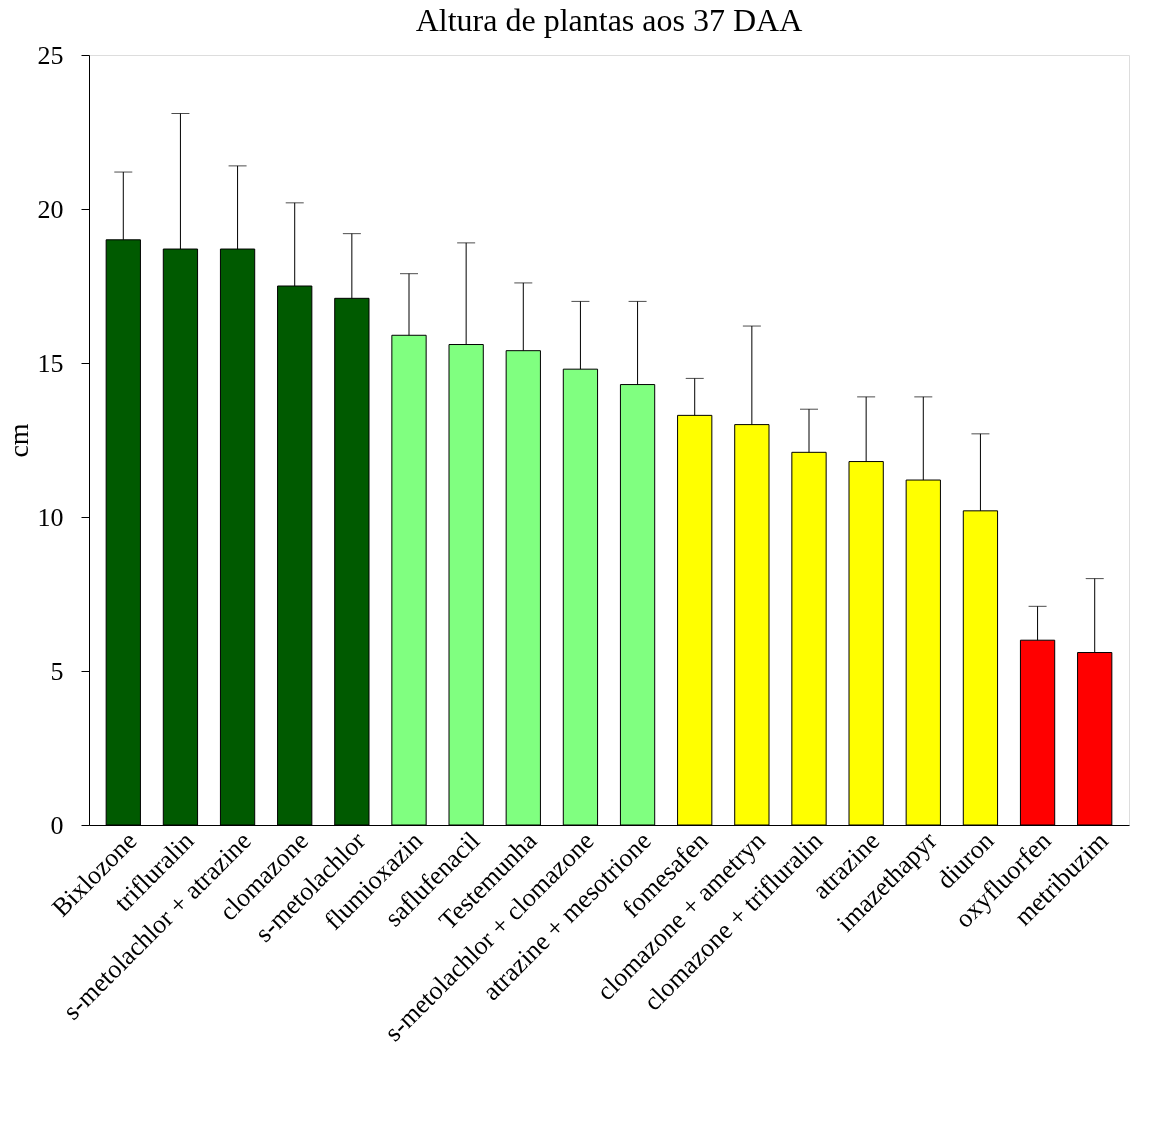 This screenshot has width=1166, height=1146. What do you see at coordinates (50, 363) in the screenshot?
I see `y-tick-label: 15` at bounding box center [50, 363].